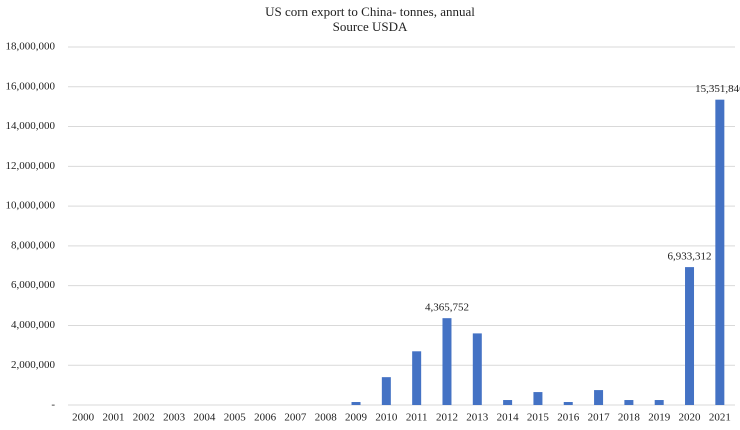  I want to click on y-tick-label: 10,000,000, so click(31, 206).